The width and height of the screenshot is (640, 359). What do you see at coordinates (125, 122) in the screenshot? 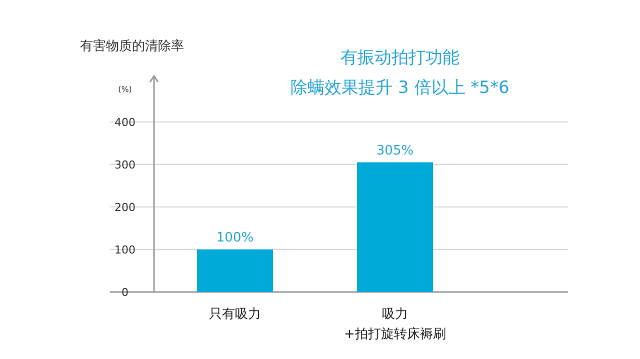
I see `y-tick-label: 400` at bounding box center [125, 122].